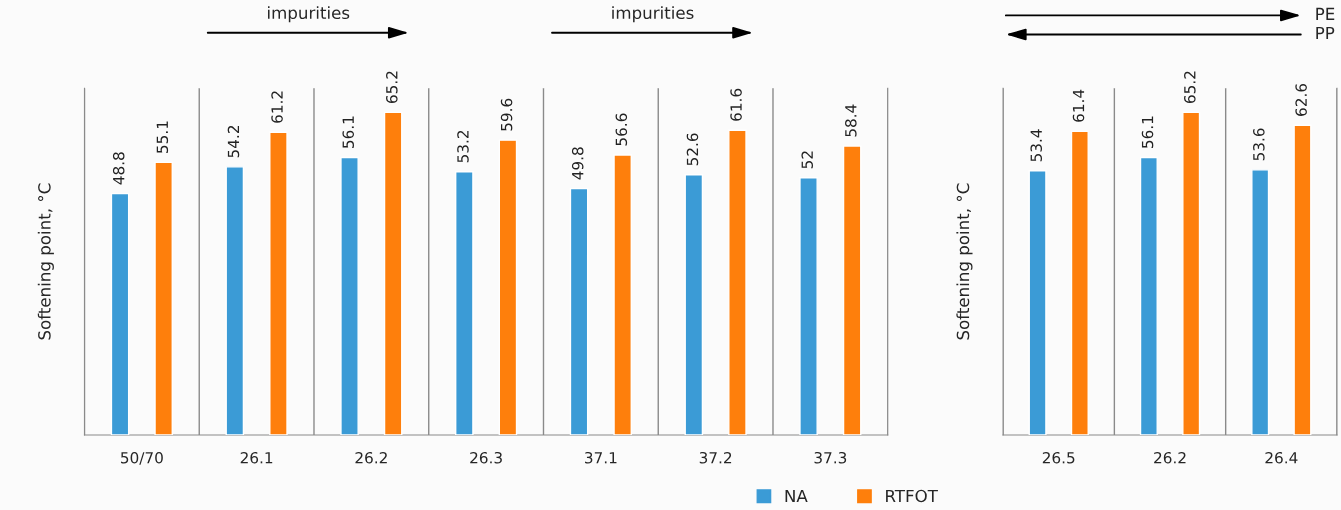 This screenshot has width=1341, height=510. I want to click on data-label: 61.2, so click(277, 107).